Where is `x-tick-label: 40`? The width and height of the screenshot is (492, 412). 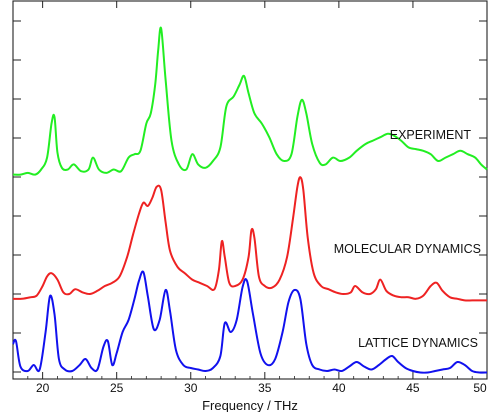
x-tick-label: 40 is located at coordinates (339, 388).